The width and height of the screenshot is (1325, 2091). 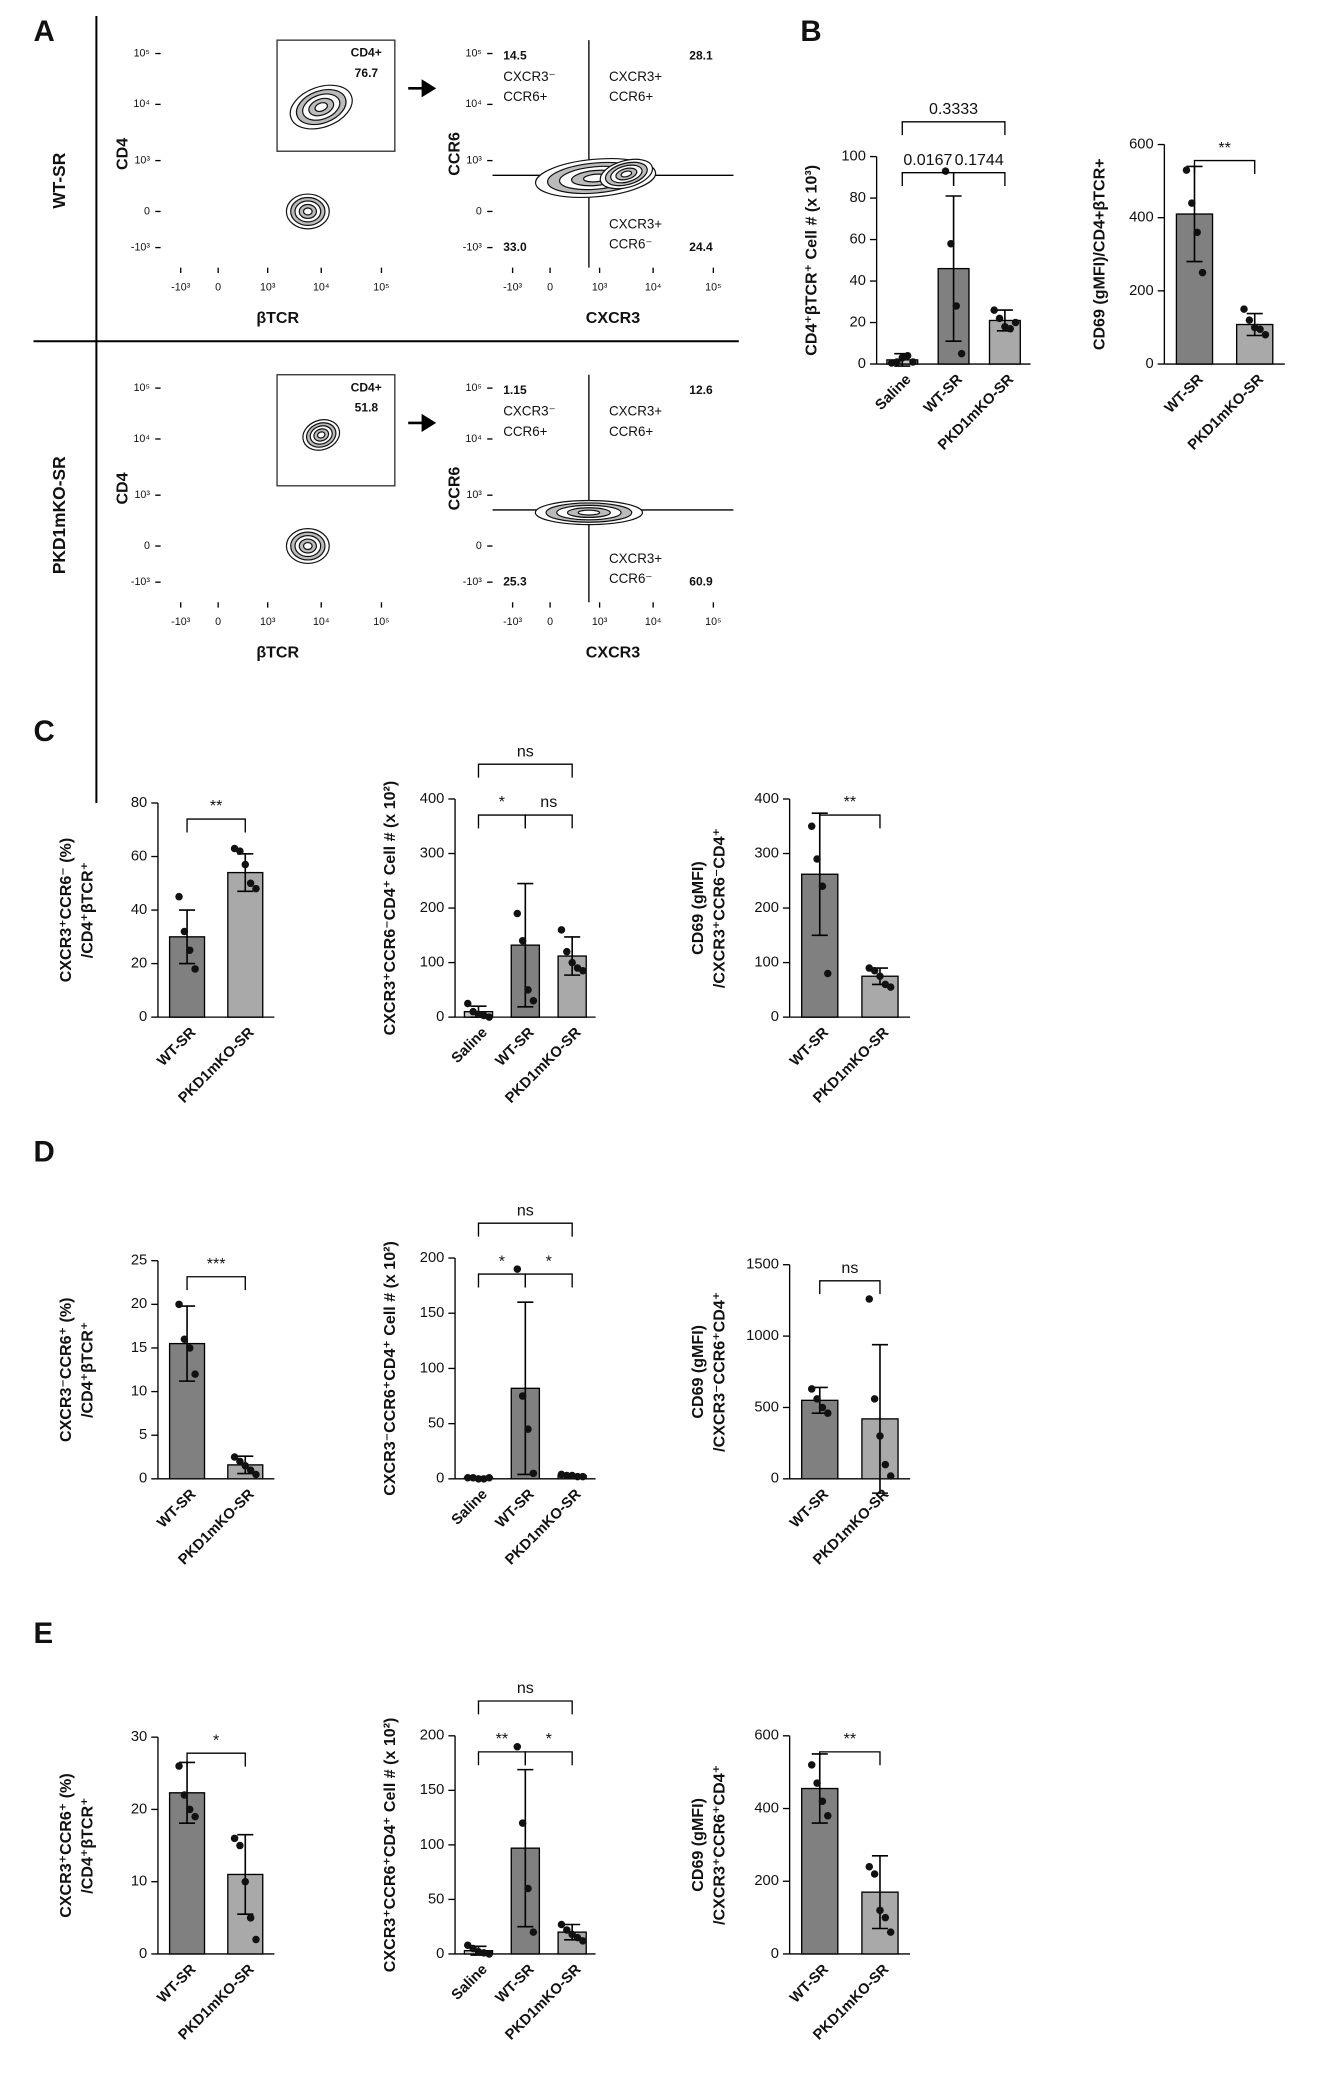 What do you see at coordinates (140, 582) in the screenshot?
I see `flow-y-tick: -10³` at bounding box center [140, 582].